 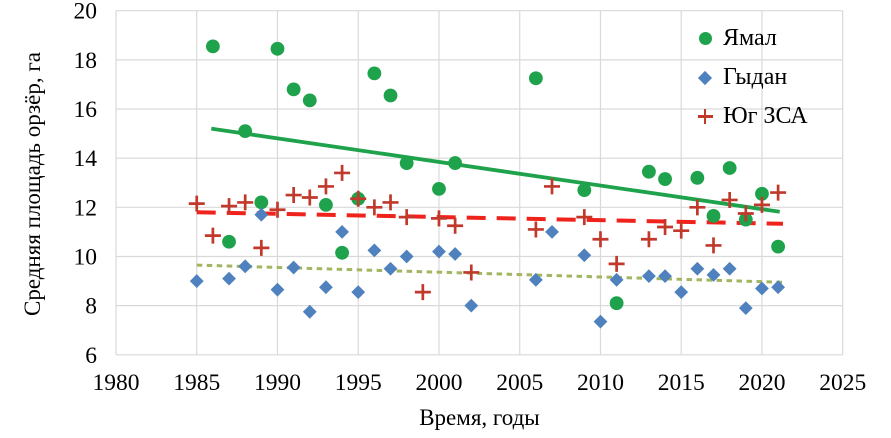 What do you see at coordinates (765, 116) in the screenshot?
I see `legend-label: Юг ЗСА` at bounding box center [765, 116].